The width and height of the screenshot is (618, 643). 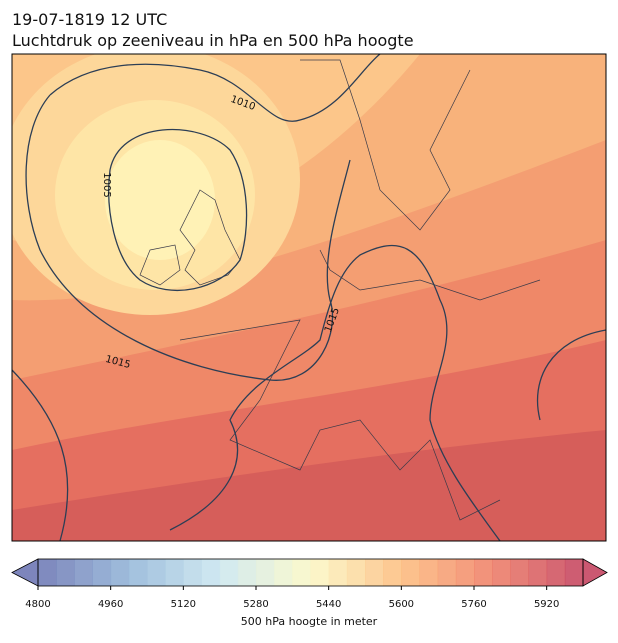 I want to click on colorbar-tick-label: 5920, so click(x=546, y=604).